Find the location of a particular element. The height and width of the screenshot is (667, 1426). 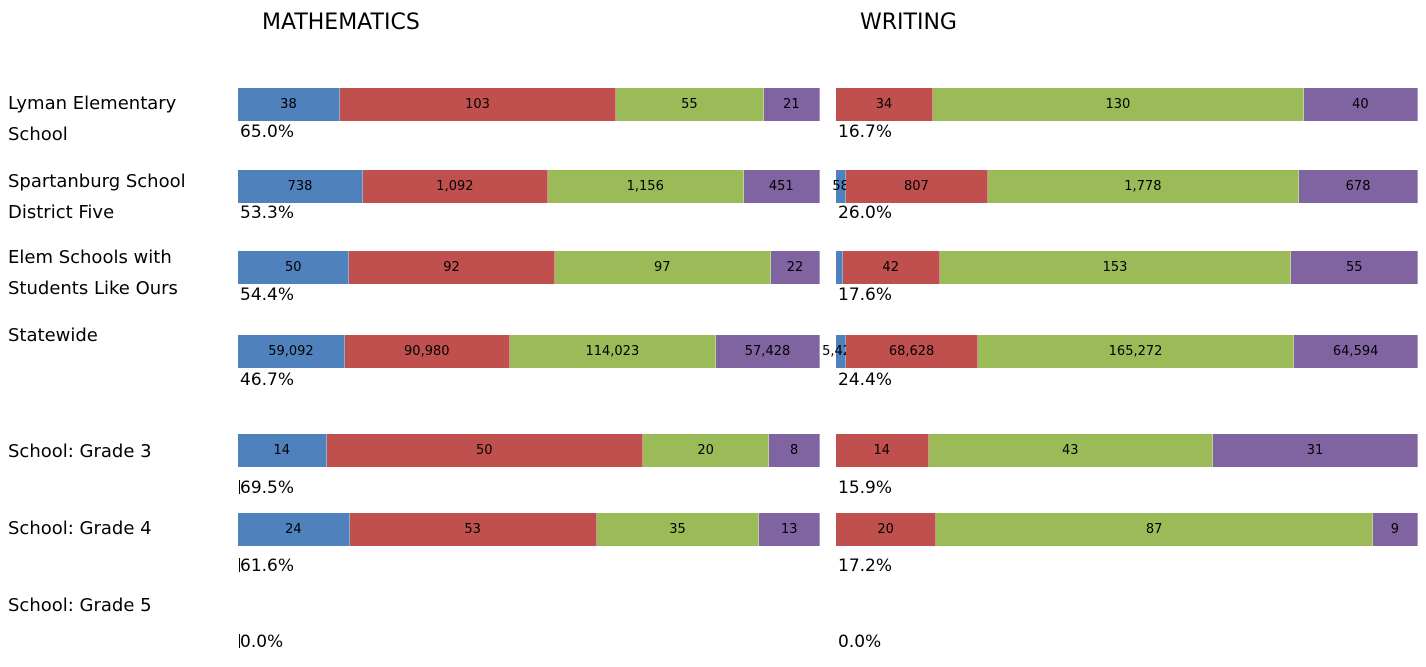

data-label: 42 is located at coordinates (890, 267).